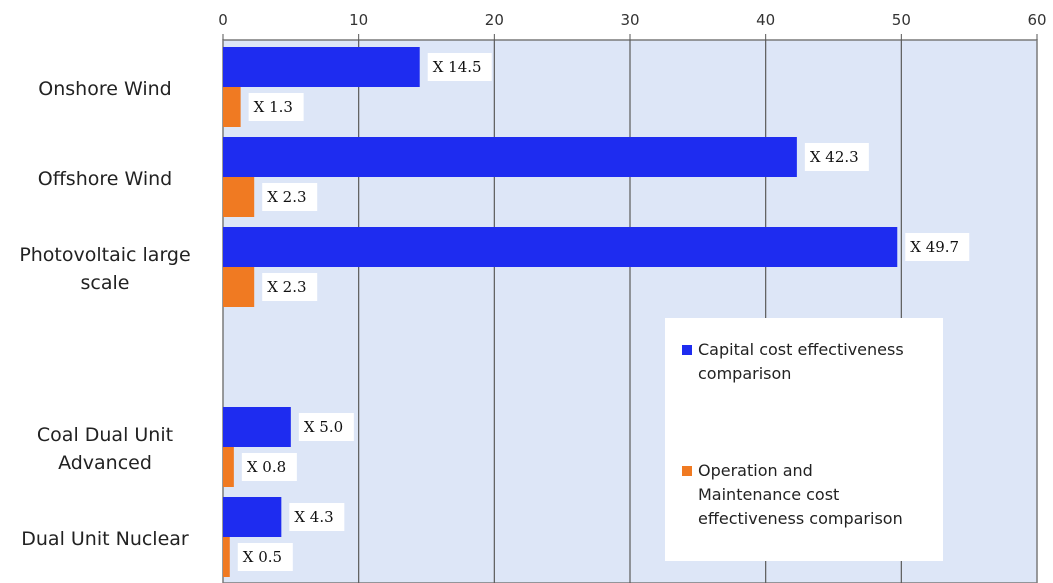 Image resolution: width=1053 pixels, height=583 pixels. What do you see at coordinates (801, 349) in the screenshot?
I see `legend-label: Capital cost effectiveness` at bounding box center [801, 349].